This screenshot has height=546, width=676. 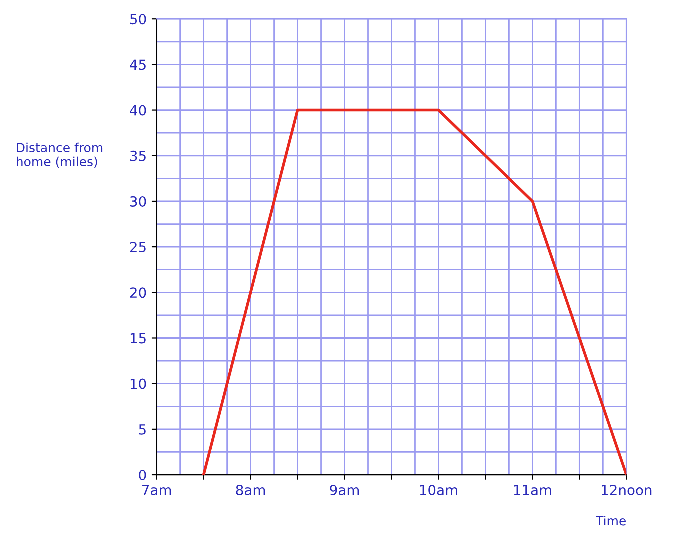 I want to click on y-tick-label: 20, so click(x=138, y=293).